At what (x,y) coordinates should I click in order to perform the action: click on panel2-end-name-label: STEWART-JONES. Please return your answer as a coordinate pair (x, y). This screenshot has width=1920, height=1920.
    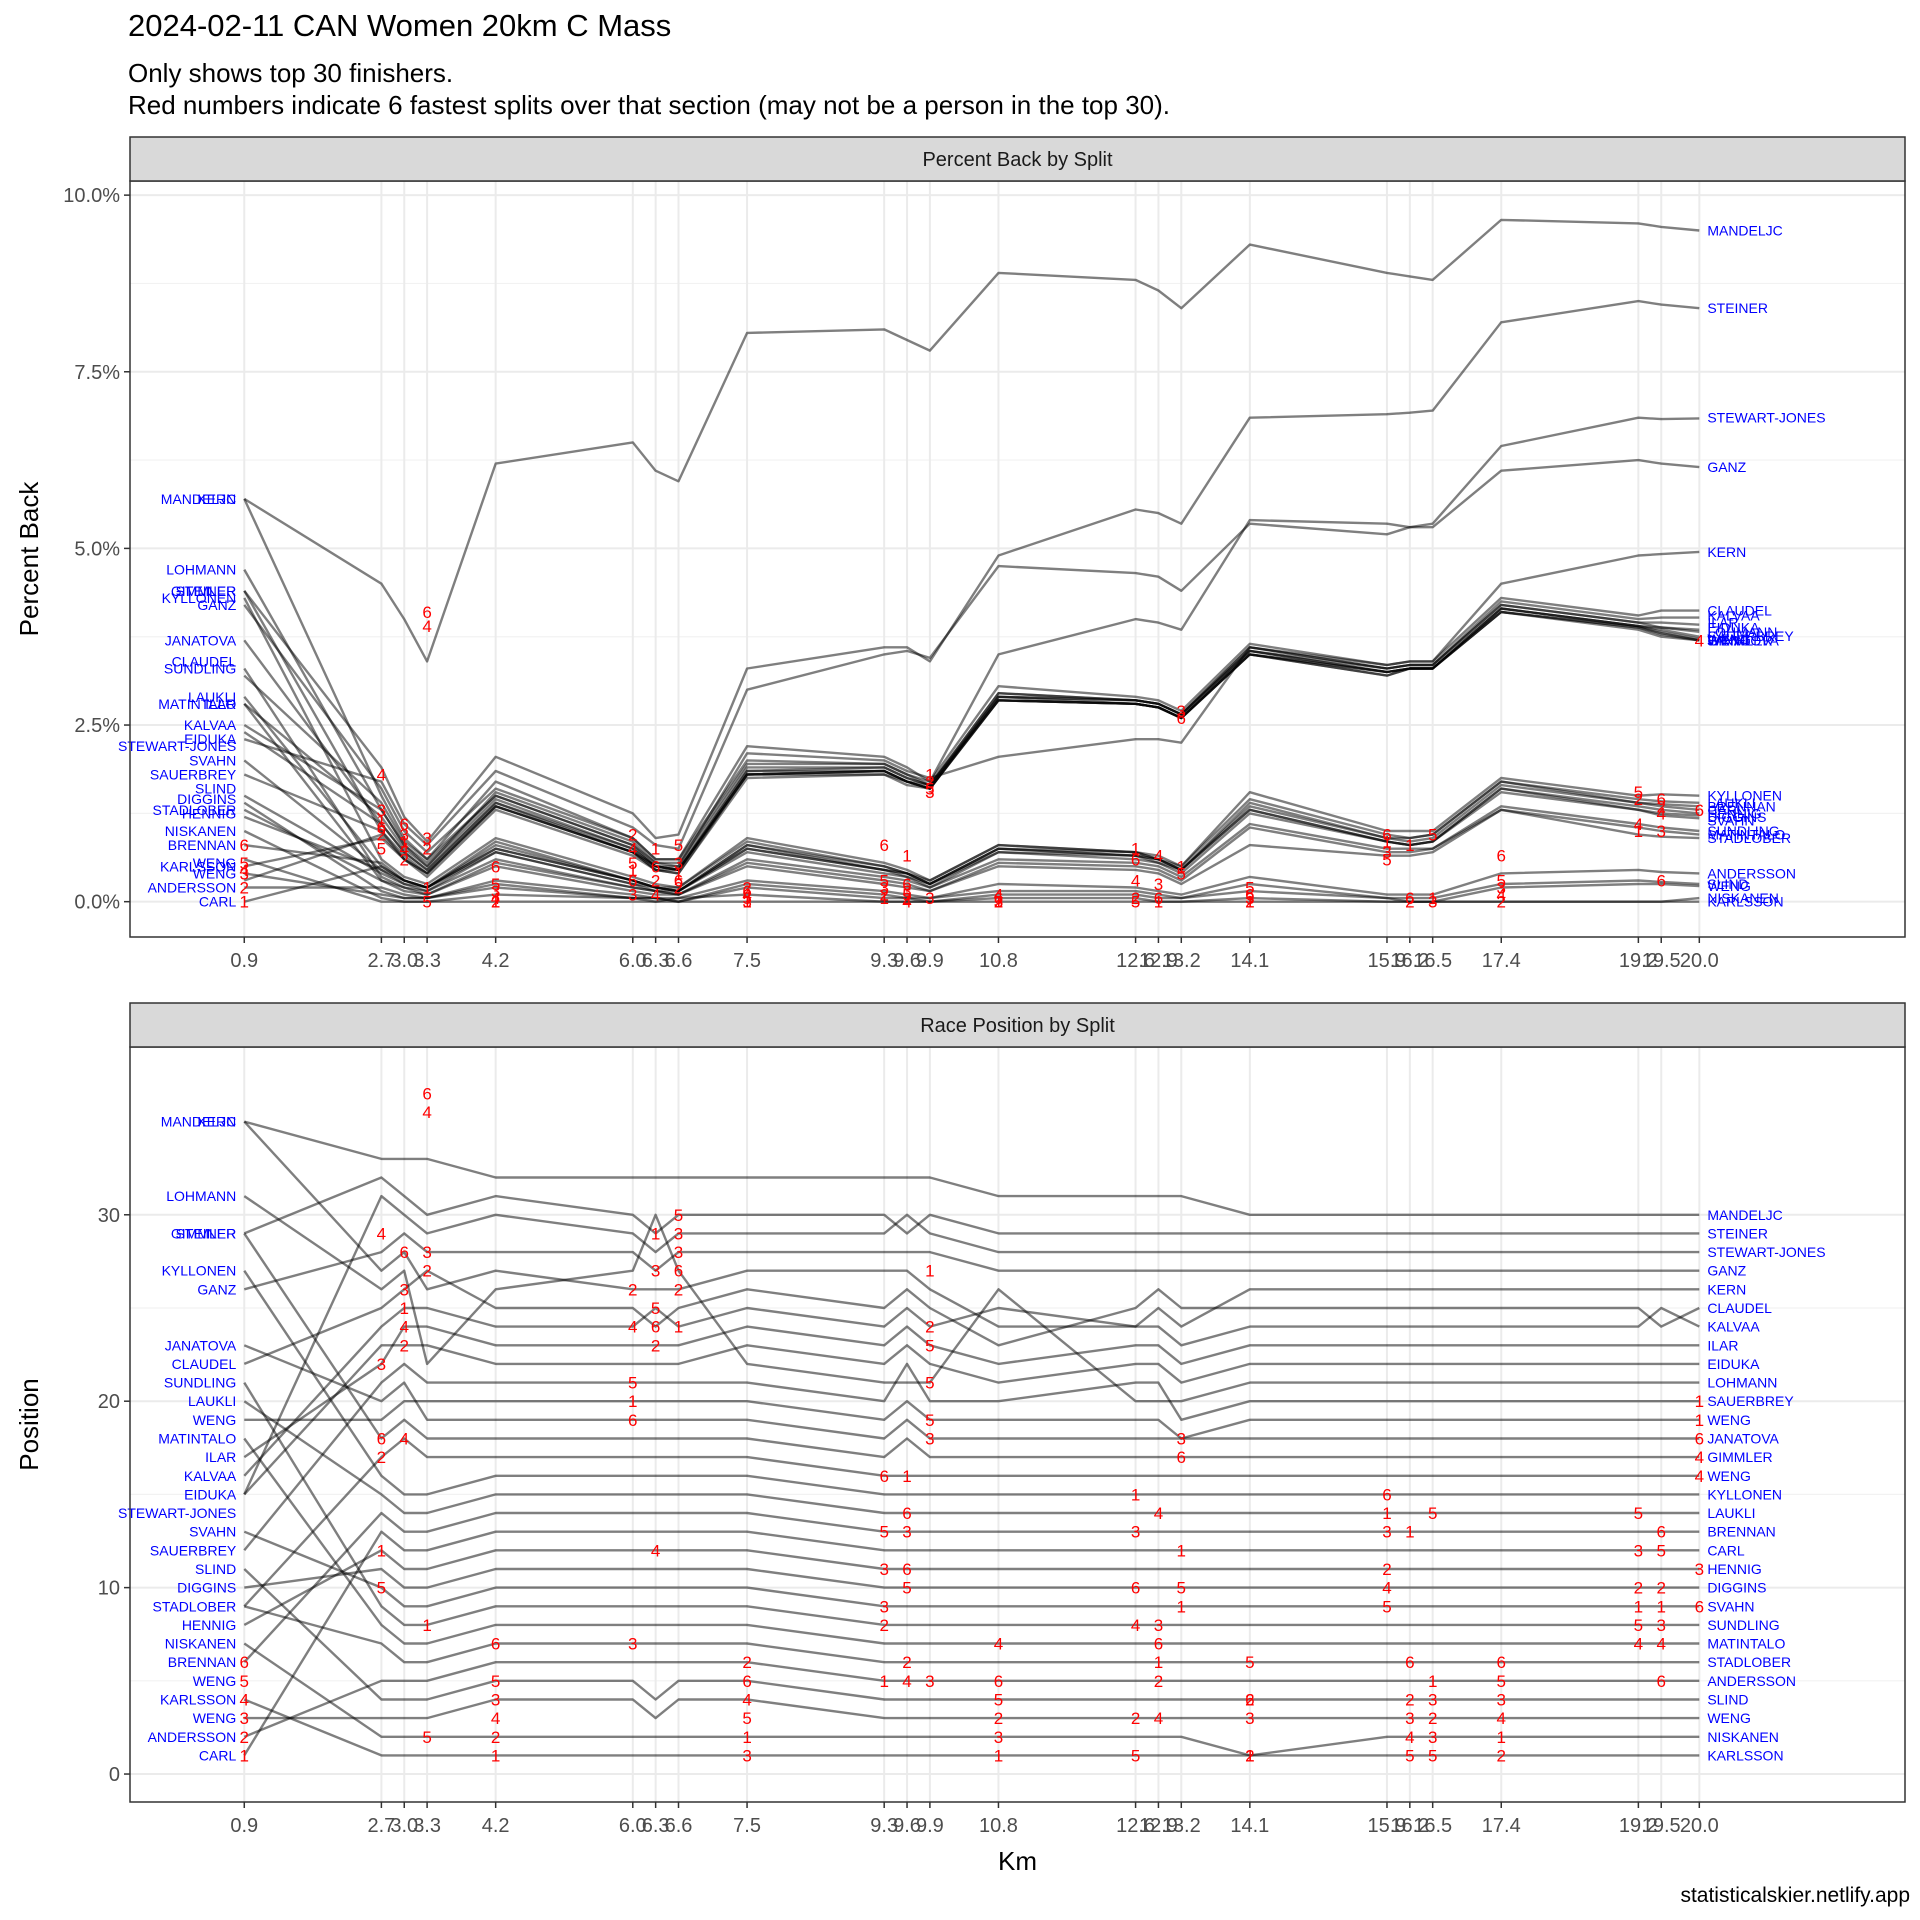
    Looking at the image, I should click on (1766, 1252).